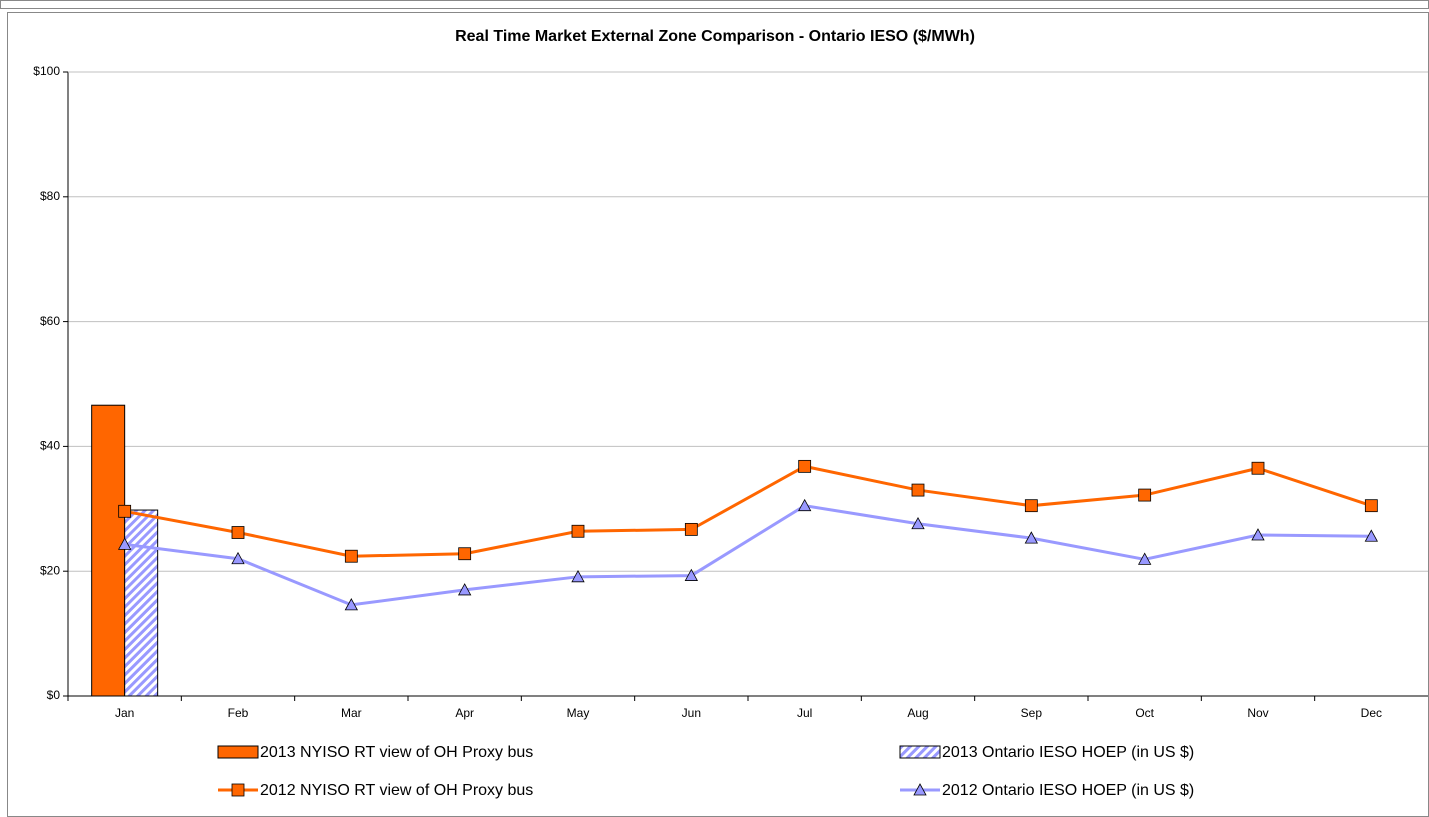 This screenshot has height=817, width=1429. What do you see at coordinates (396, 790) in the screenshot?
I see `legend-label: 2012 NYISO RT view of OH Proxy bus` at bounding box center [396, 790].